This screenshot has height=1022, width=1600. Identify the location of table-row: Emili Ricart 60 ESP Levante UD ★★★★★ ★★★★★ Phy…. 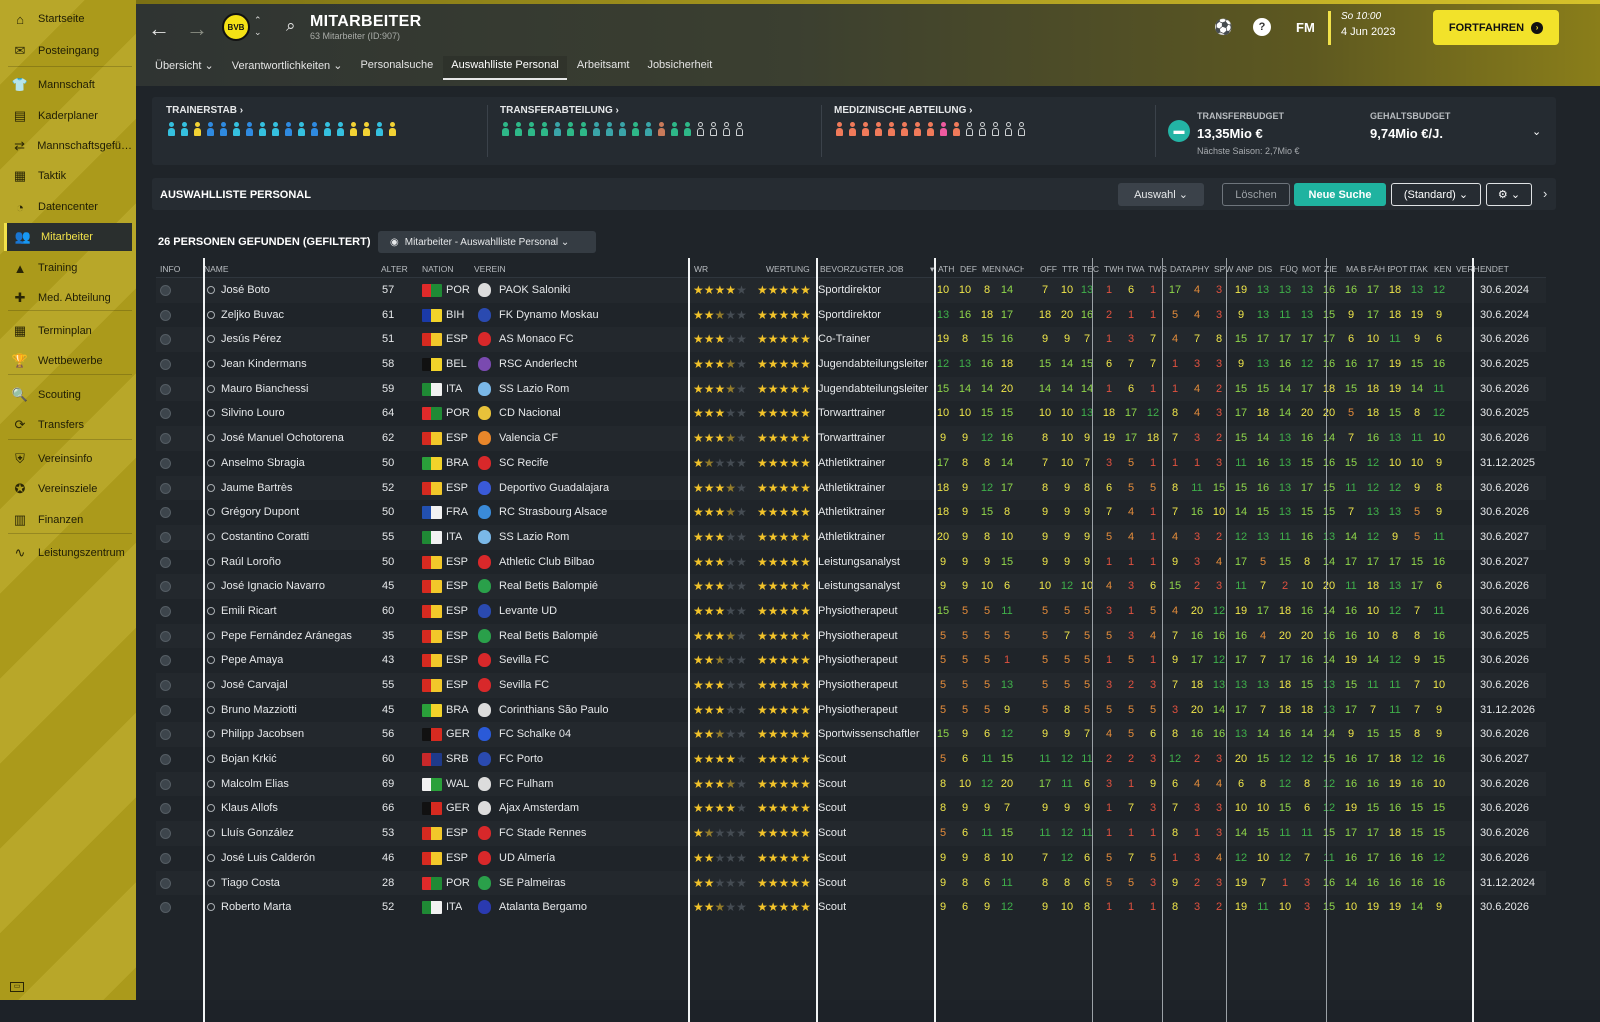
(851, 611).